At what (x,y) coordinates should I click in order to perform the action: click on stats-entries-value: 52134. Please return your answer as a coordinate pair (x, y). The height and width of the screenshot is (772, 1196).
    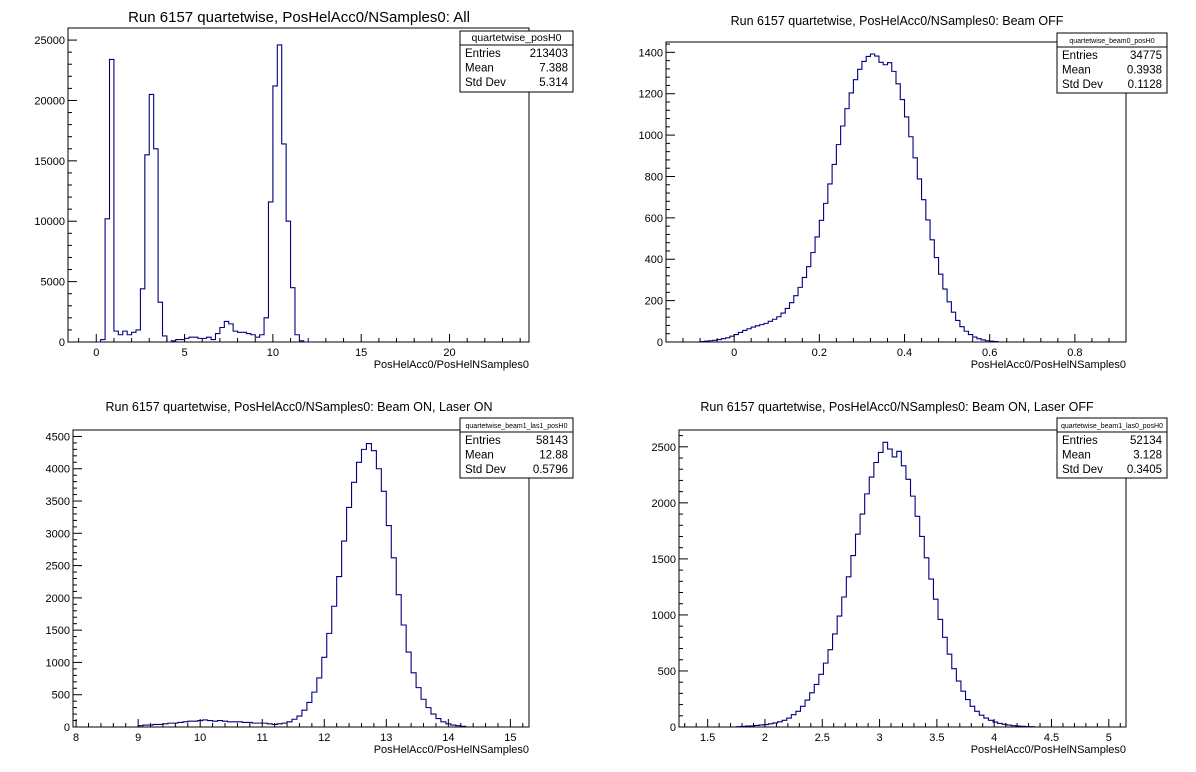
    Looking at the image, I should click on (1146, 441).